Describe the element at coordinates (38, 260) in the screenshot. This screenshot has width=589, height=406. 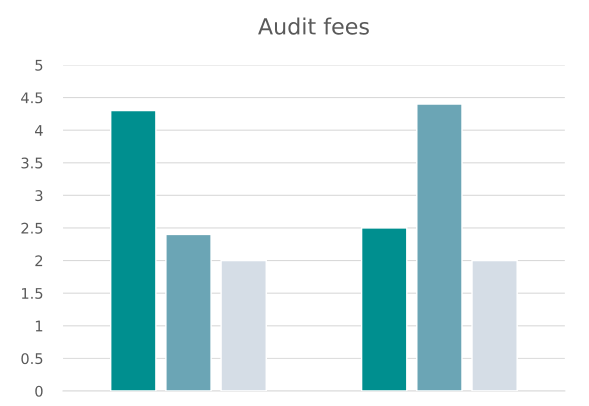
I see `y-tick-label: 2` at that location.